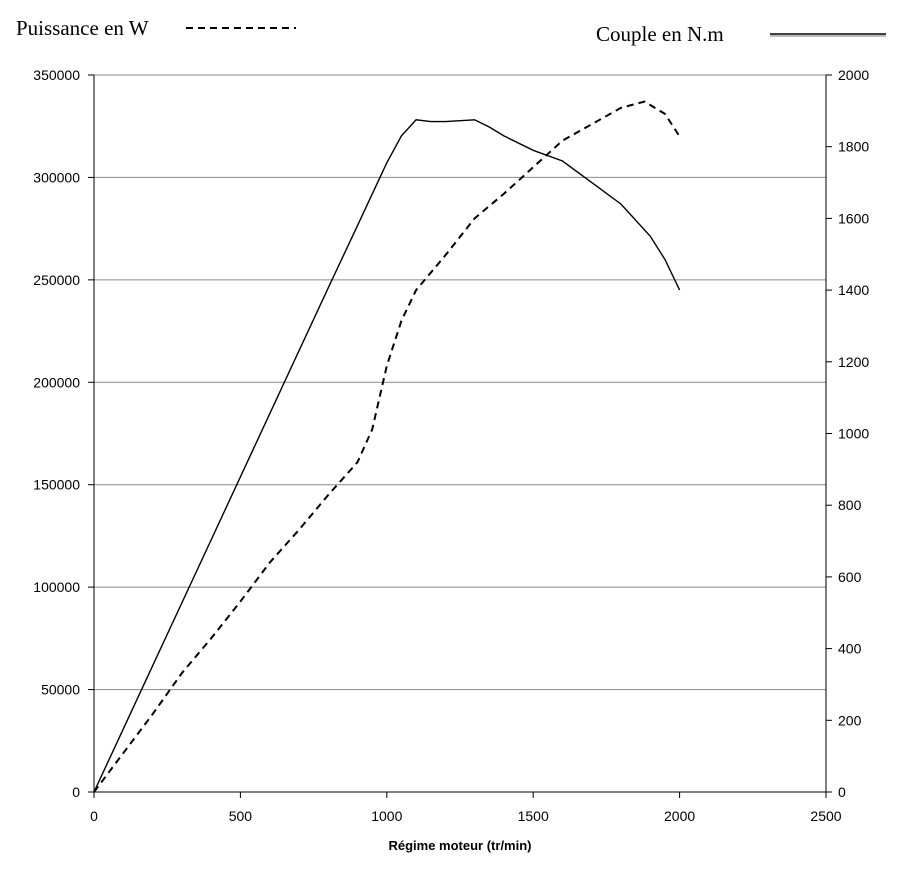  Describe the element at coordinates (56, 587) in the screenshot. I see `y-left-tick-label-2: 100000` at that location.